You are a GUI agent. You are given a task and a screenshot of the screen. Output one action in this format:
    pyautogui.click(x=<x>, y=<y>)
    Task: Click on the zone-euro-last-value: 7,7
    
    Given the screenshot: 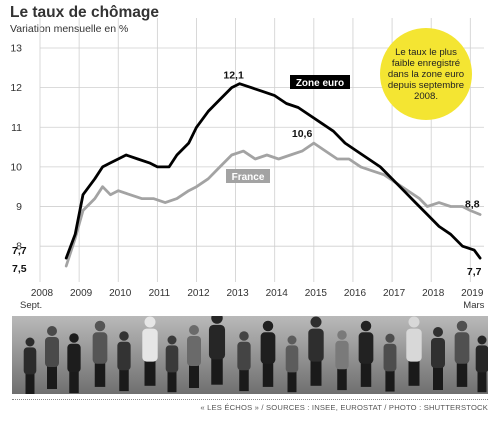 What is the action you would take?
    pyautogui.click(x=474, y=272)
    